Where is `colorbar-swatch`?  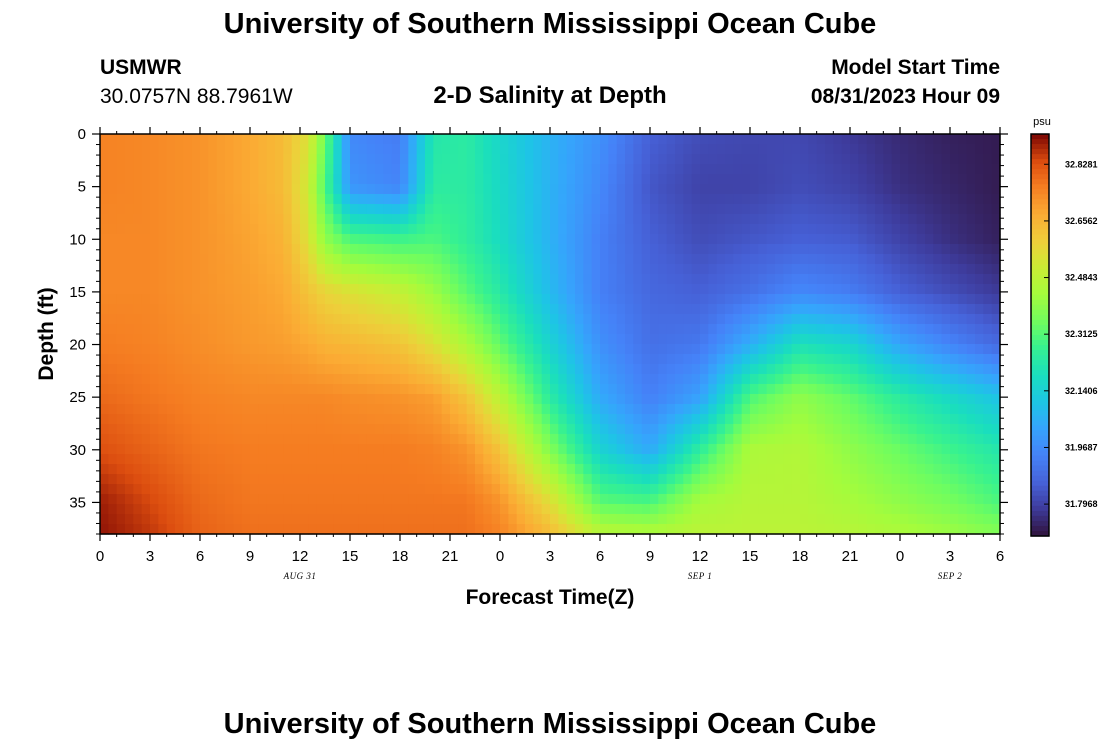
colorbar-swatch is located at coordinates (1040, 177).